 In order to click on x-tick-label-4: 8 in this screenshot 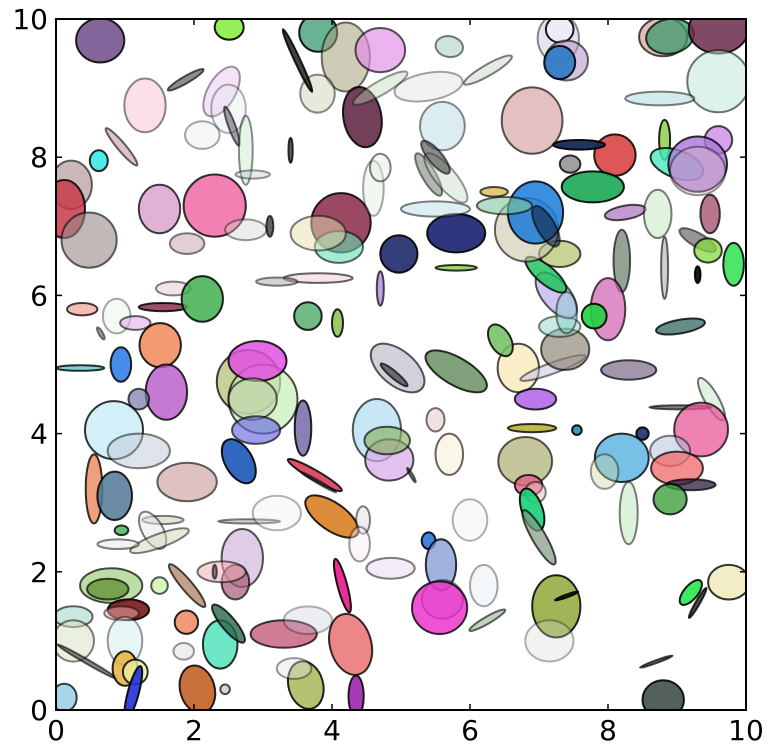, I will do `click(608, 730)`.